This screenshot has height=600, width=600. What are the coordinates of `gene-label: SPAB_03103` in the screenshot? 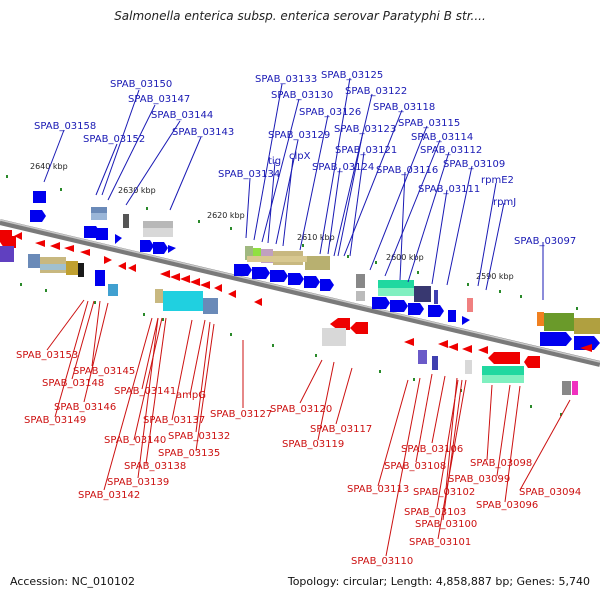 It's located at (435, 512).